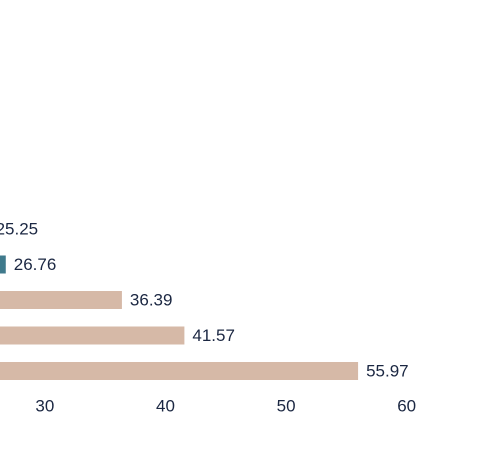 The width and height of the screenshot is (500, 456). I want to click on value-label: 26.76, so click(35, 264).